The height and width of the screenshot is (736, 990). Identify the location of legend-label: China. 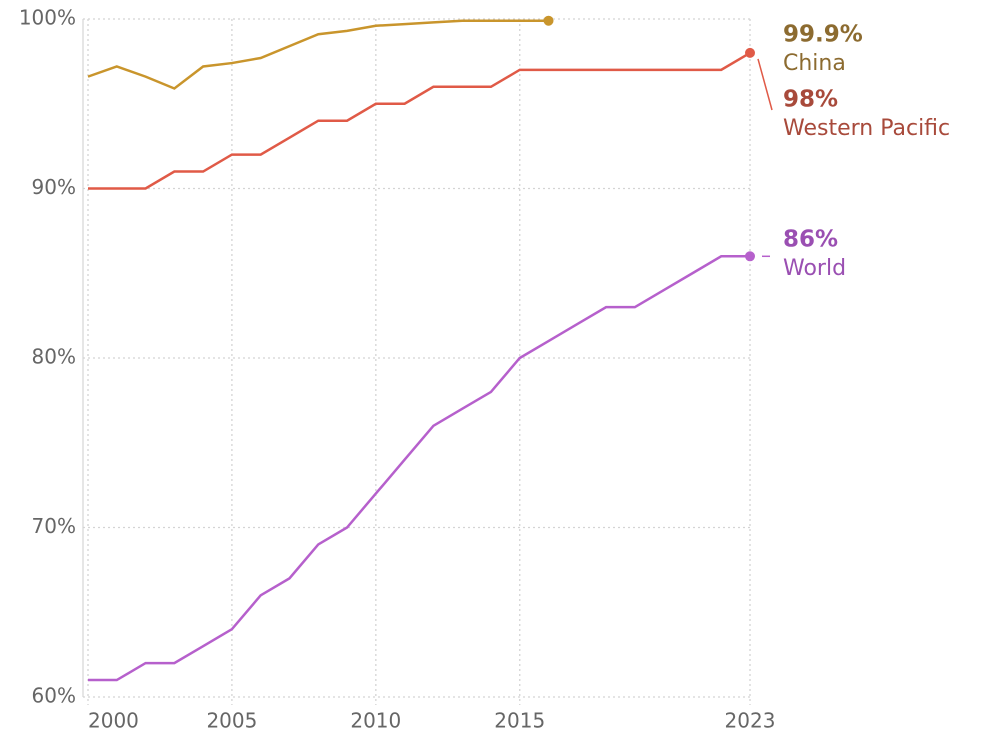
(814, 63).